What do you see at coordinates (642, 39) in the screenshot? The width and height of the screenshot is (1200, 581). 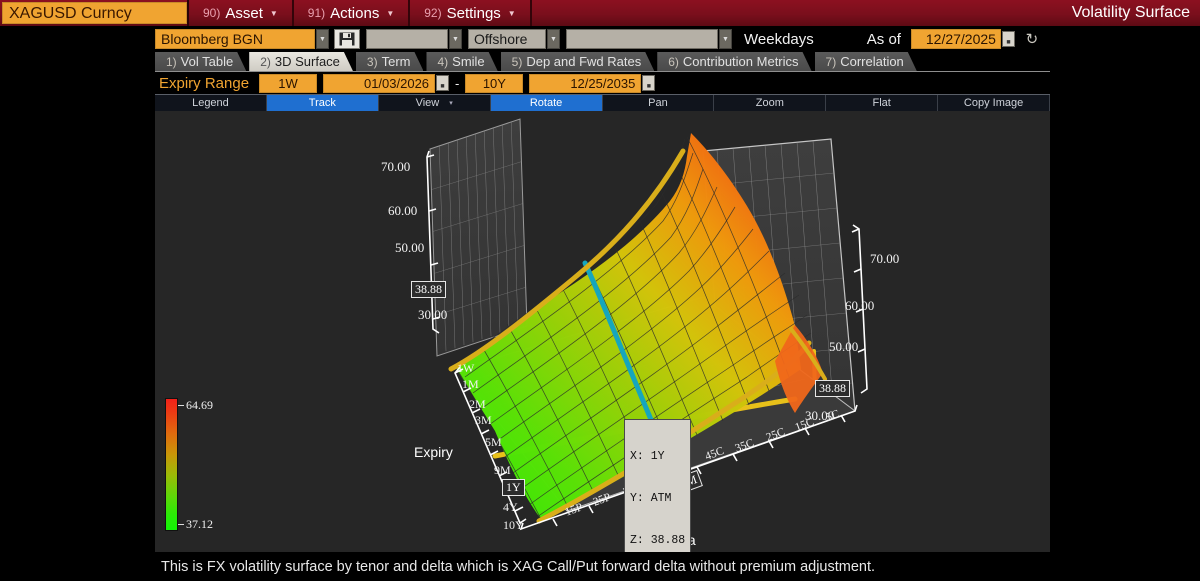 I see `field4-input` at bounding box center [642, 39].